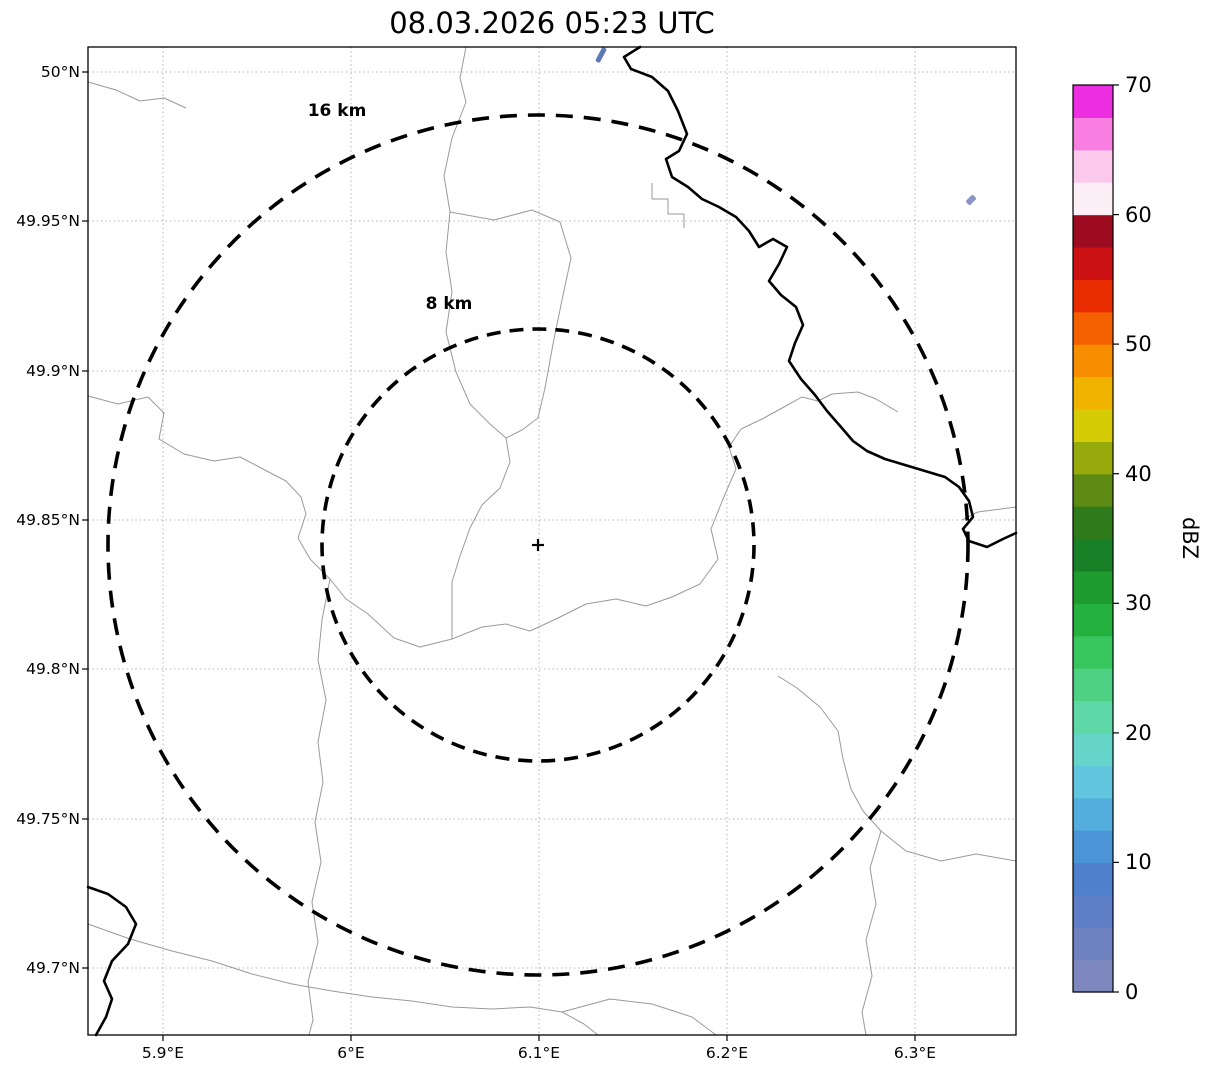 The width and height of the screenshot is (1207, 1069). What do you see at coordinates (48, 819) in the screenshot?
I see `y-tick-label: 49.75°N` at bounding box center [48, 819].